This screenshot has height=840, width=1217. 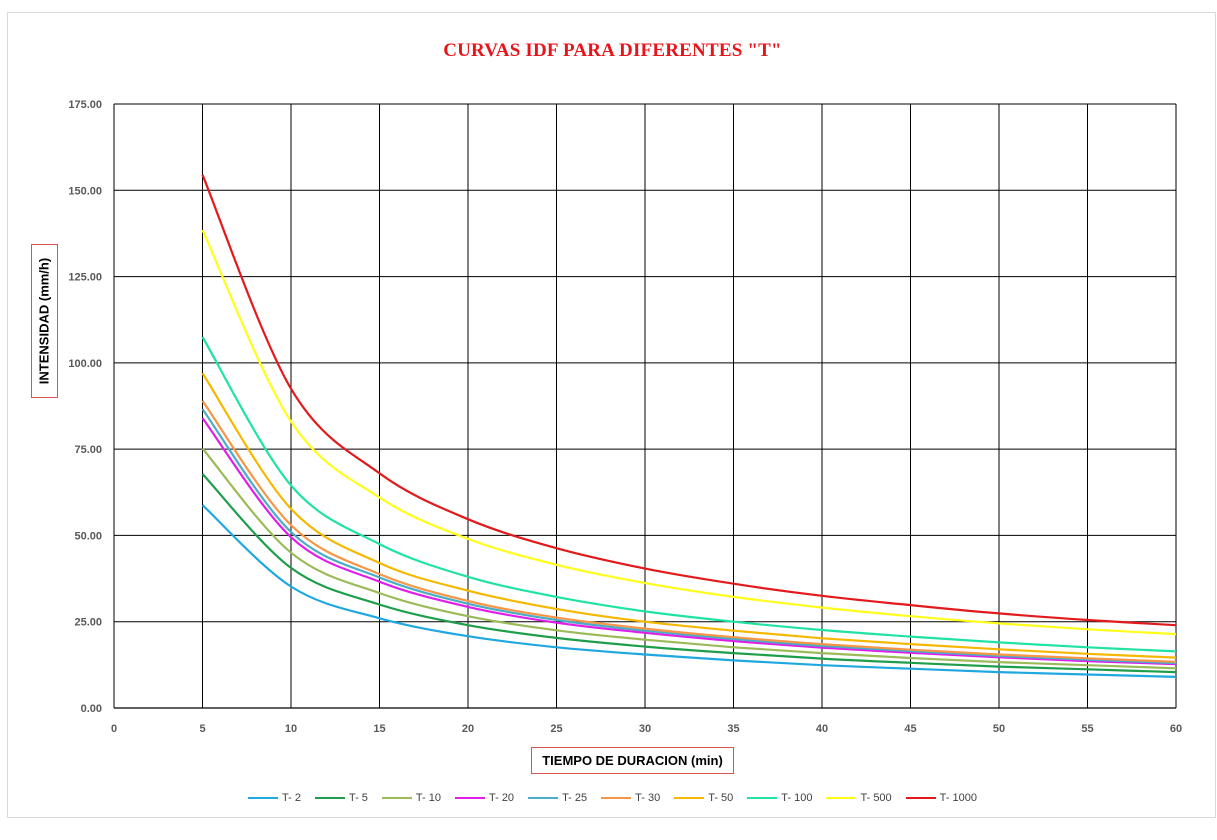 I want to click on legend-item: T- 25, so click(x=557, y=798).